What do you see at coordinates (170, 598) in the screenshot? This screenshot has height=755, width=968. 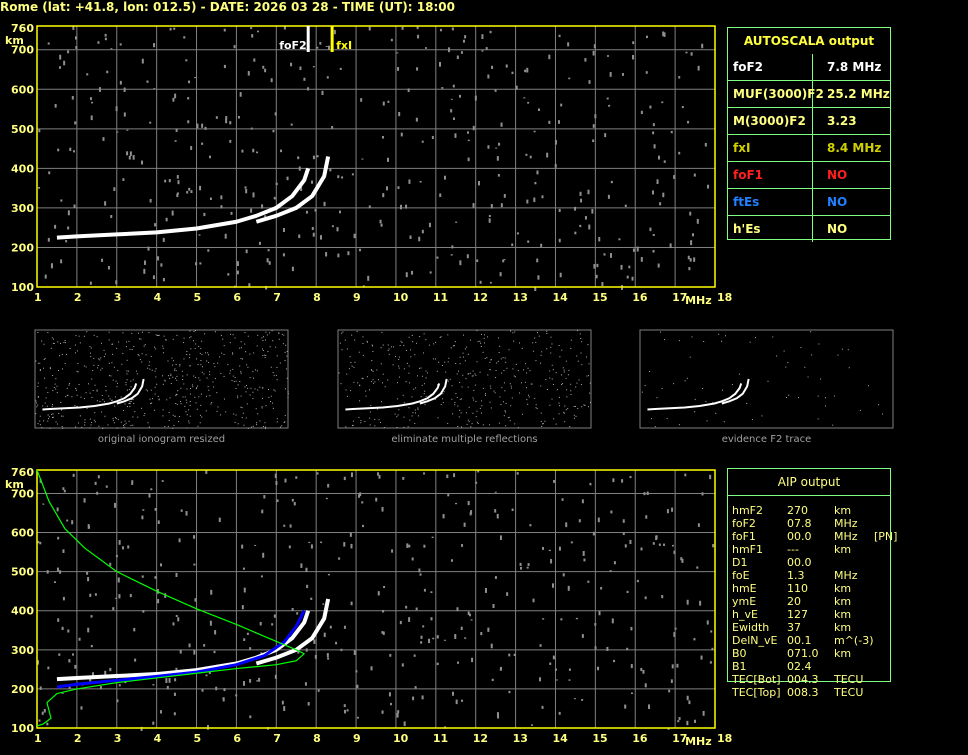 I see `trace-line` at bounding box center [170, 598].